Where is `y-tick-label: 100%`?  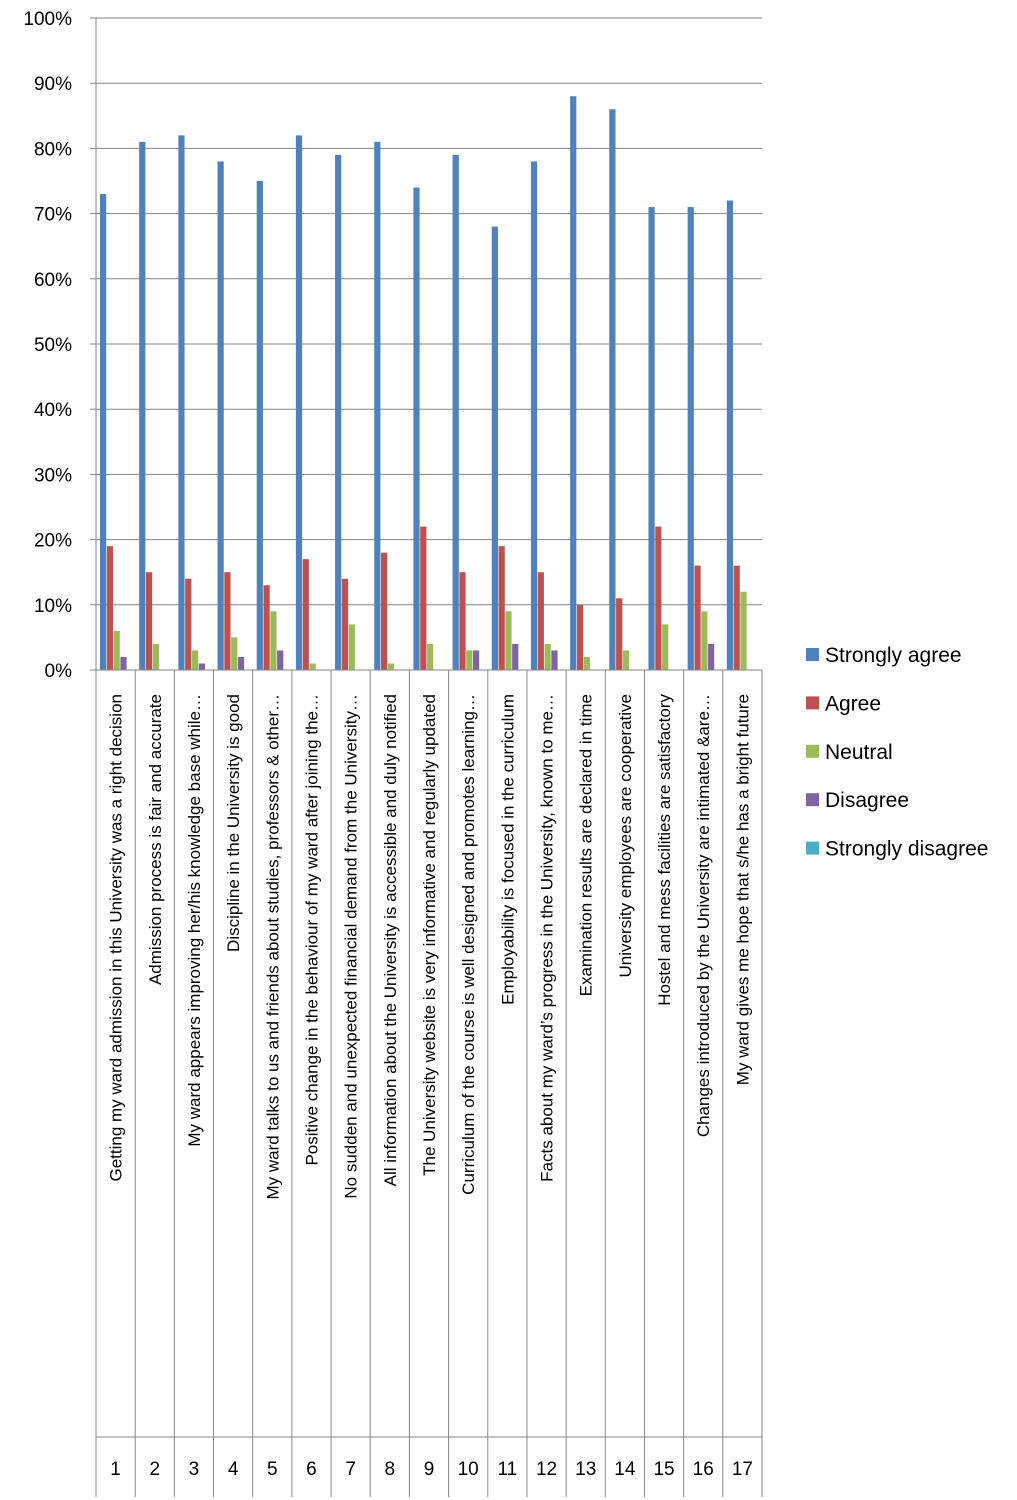
y-tick-label: 100% is located at coordinates (47, 19).